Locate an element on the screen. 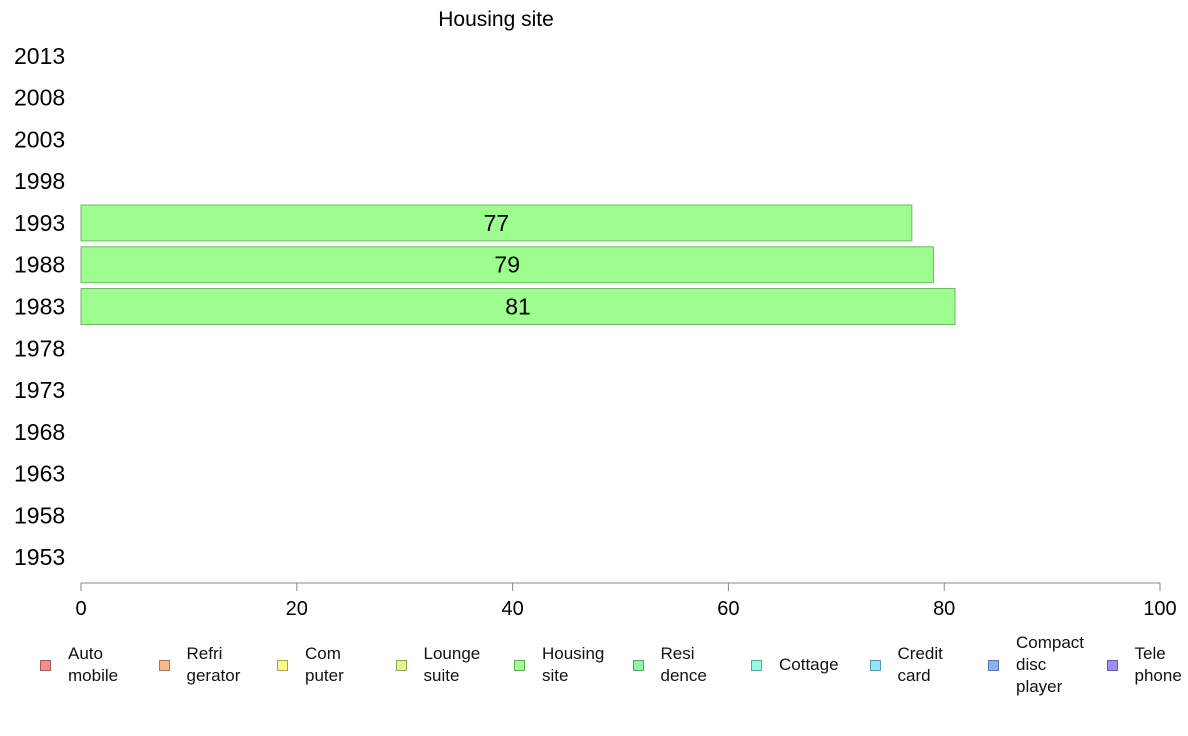  y-tick-label: 1968 is located at coordinates (39, 432).